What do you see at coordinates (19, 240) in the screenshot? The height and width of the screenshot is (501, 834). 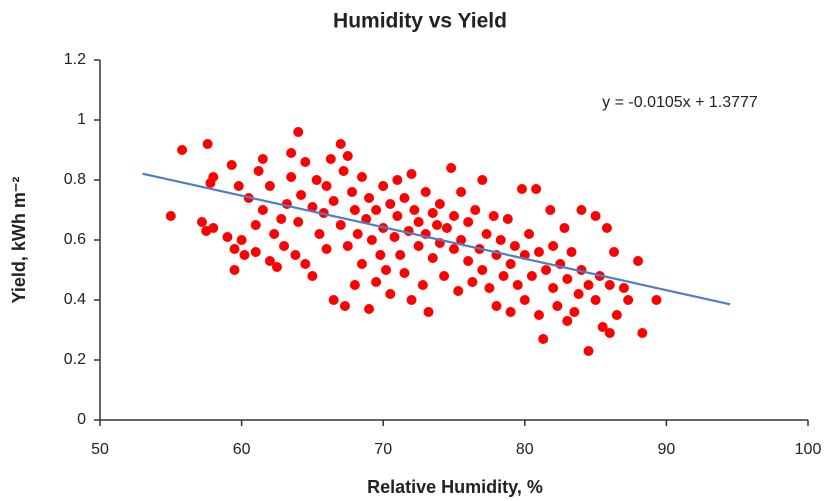 I see `y-axis-label: Yield, kWh m⁻²` at bounding box center [19, 240].